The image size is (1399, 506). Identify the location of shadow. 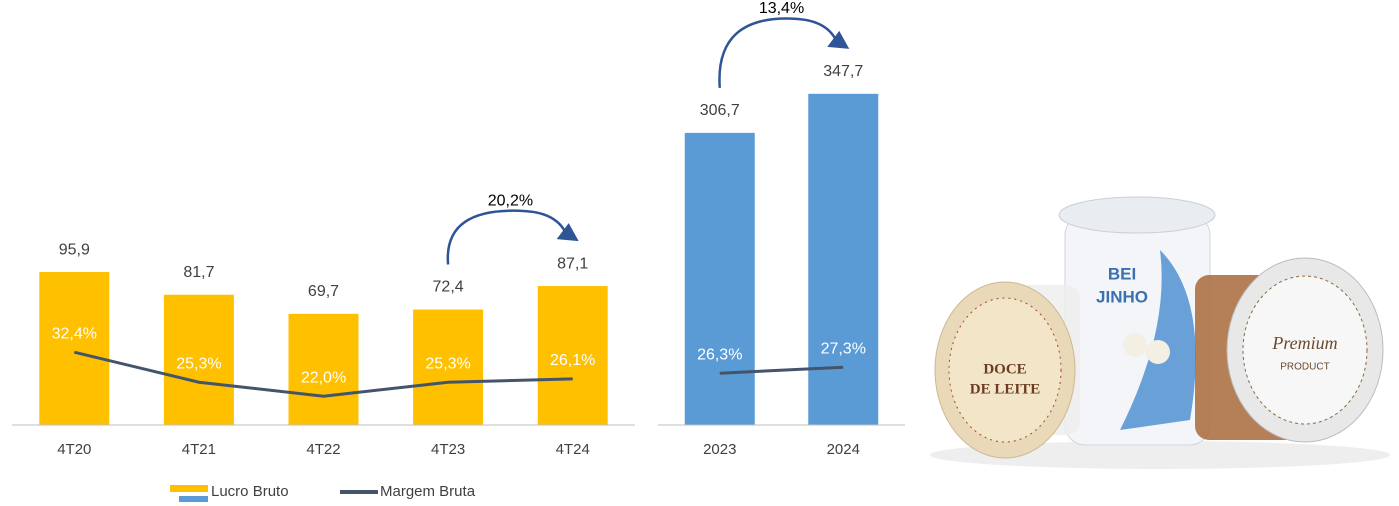
(1160, 455).